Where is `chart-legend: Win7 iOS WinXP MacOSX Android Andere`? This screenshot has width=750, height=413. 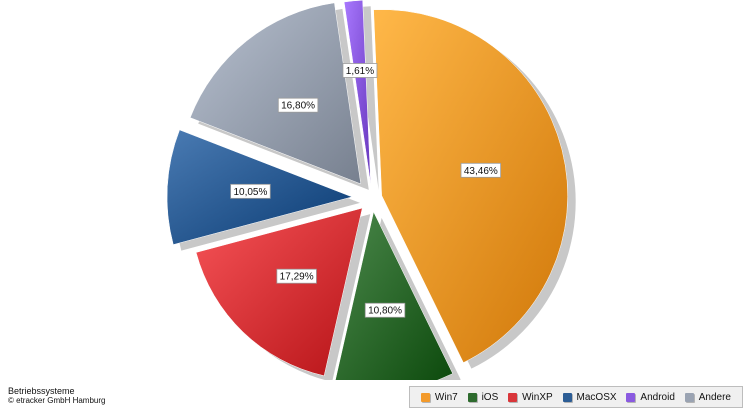
chart-legend: Win7 iOS WinXP MacOSX Android Andere is located at coordinates (576, 397).